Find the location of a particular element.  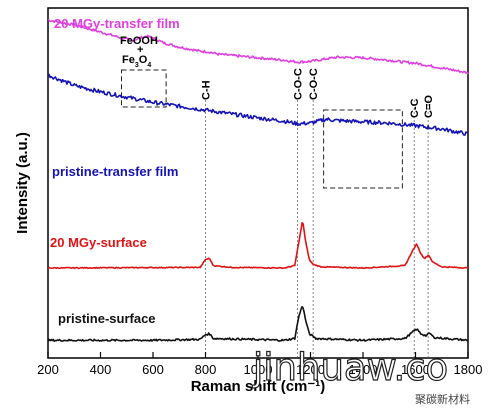

x-axis-tick-labels: 200 400 600 800 1000 1200 1400 1600 1800 is located at coordinates (259, 369).